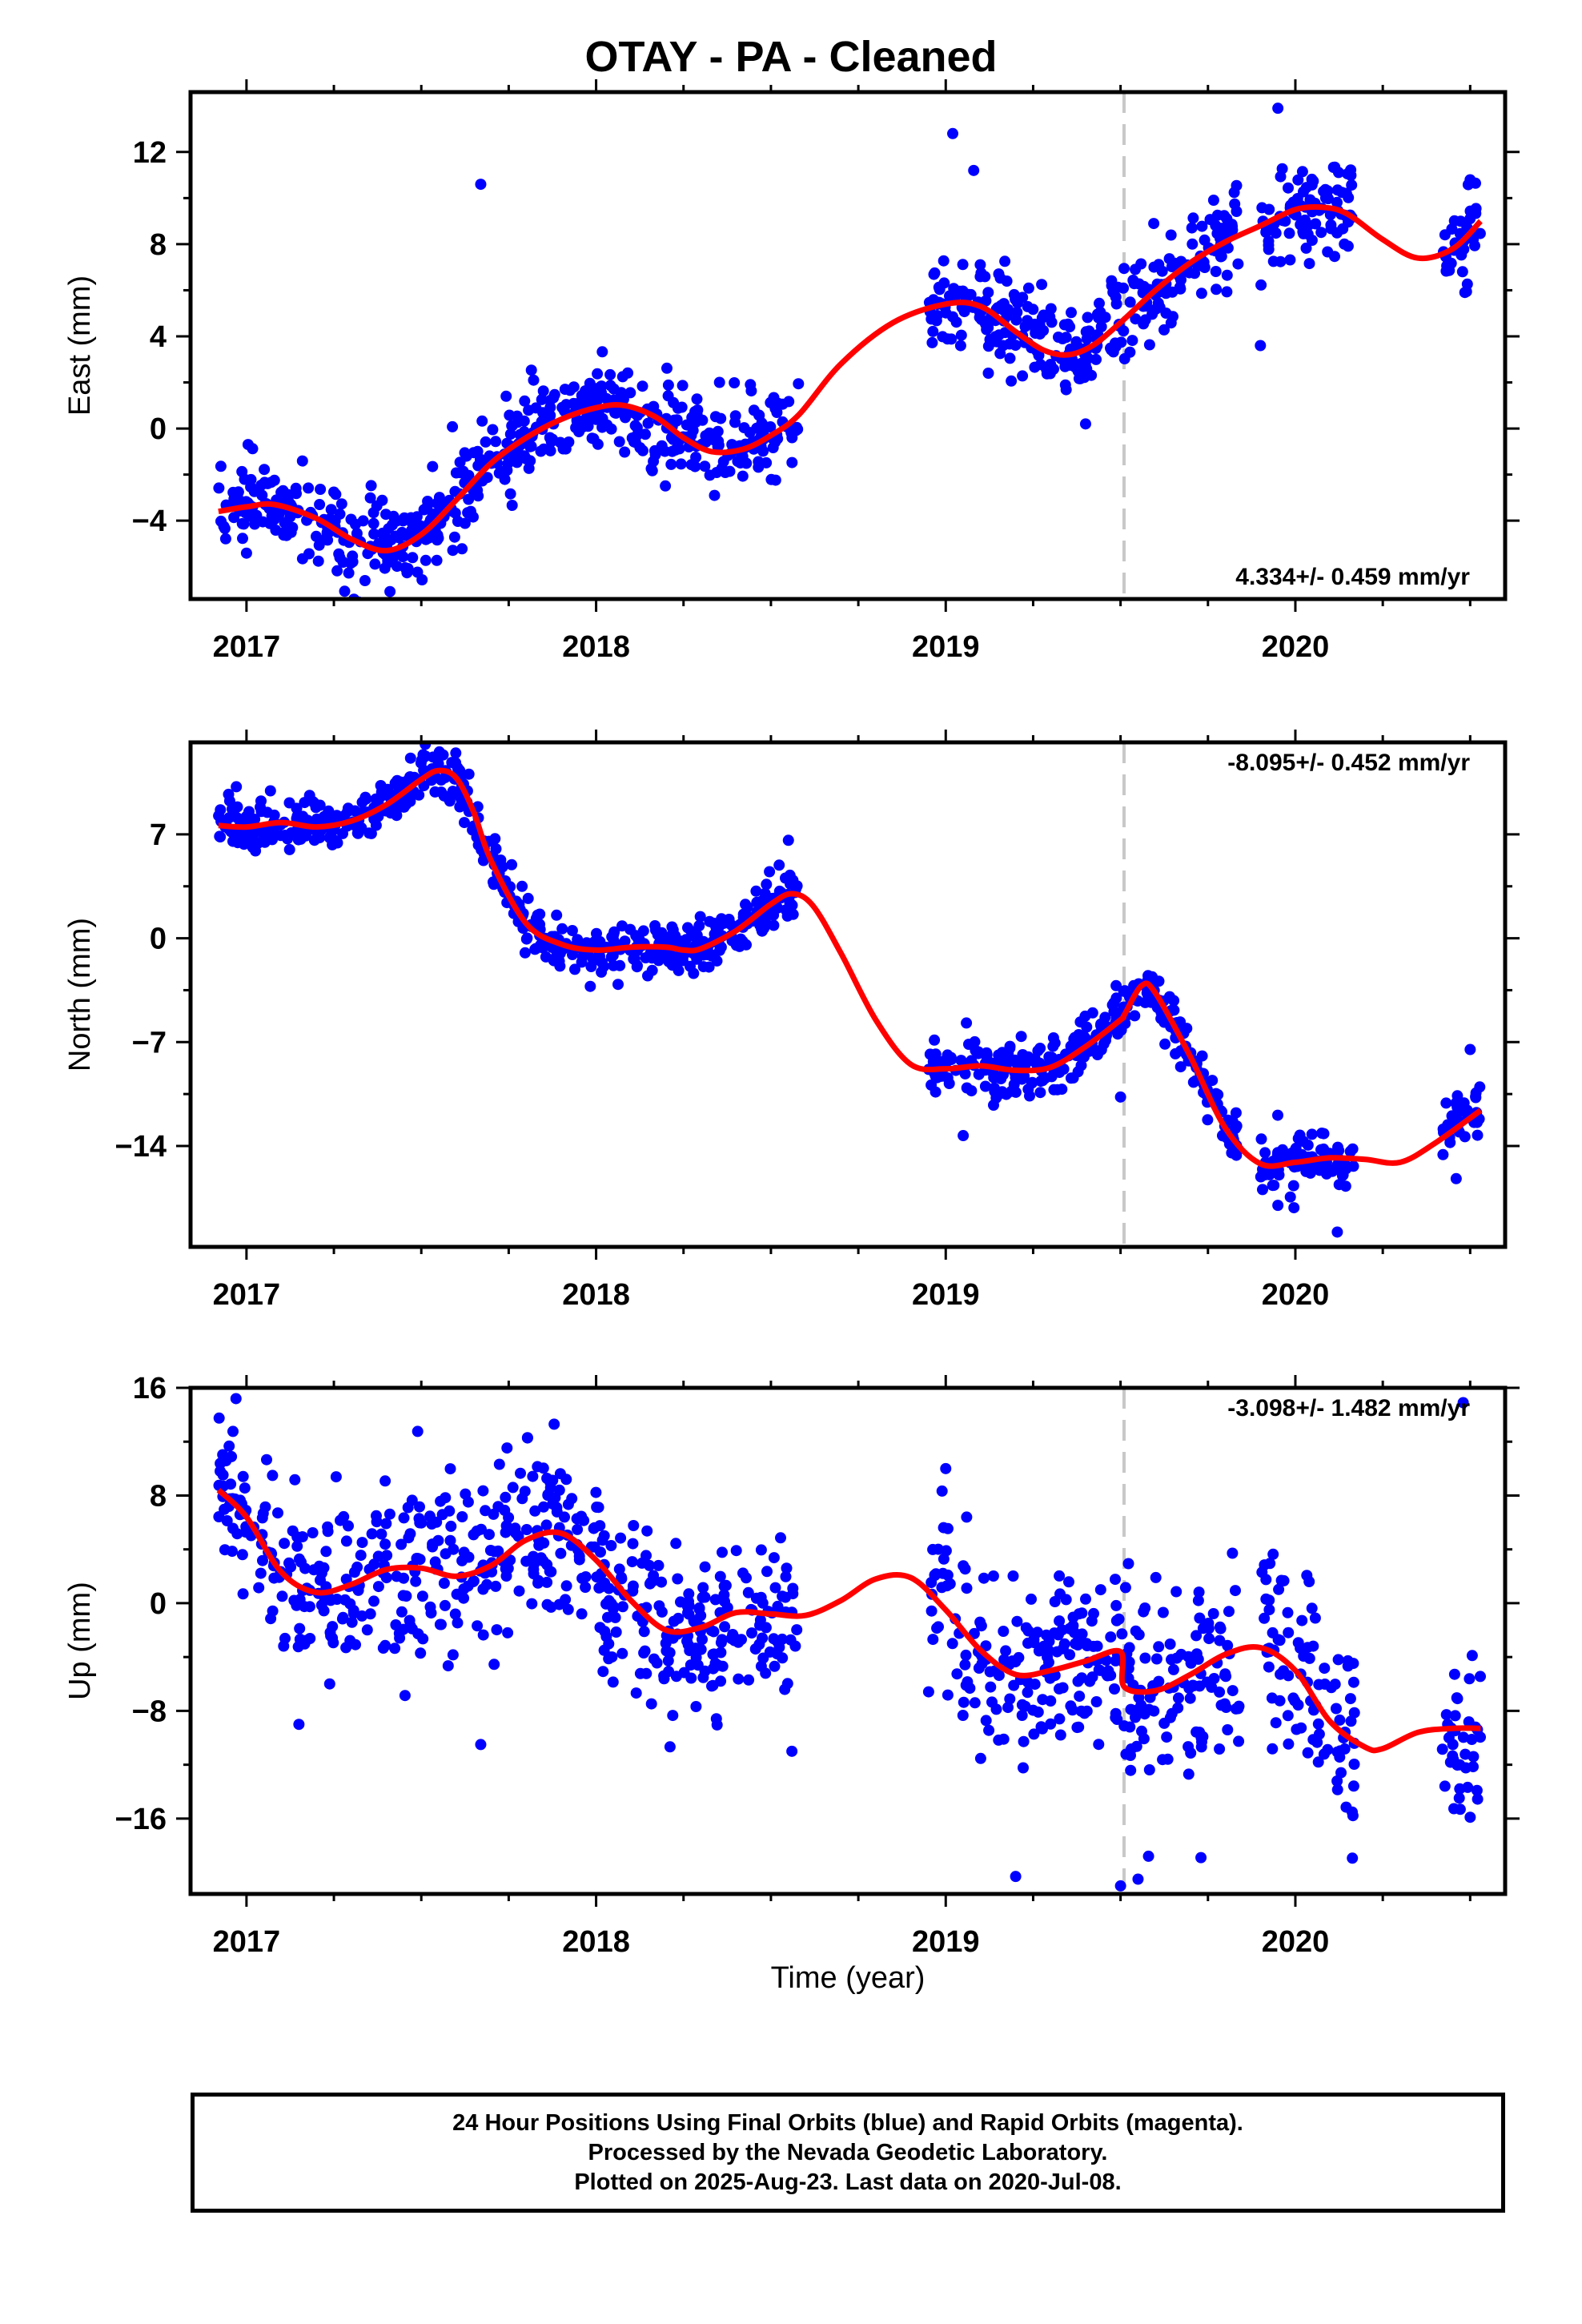  What do you see at coordinates (850, 968) in the screenshot?
I see `fit-line-north` at bounding box center [850, 968].